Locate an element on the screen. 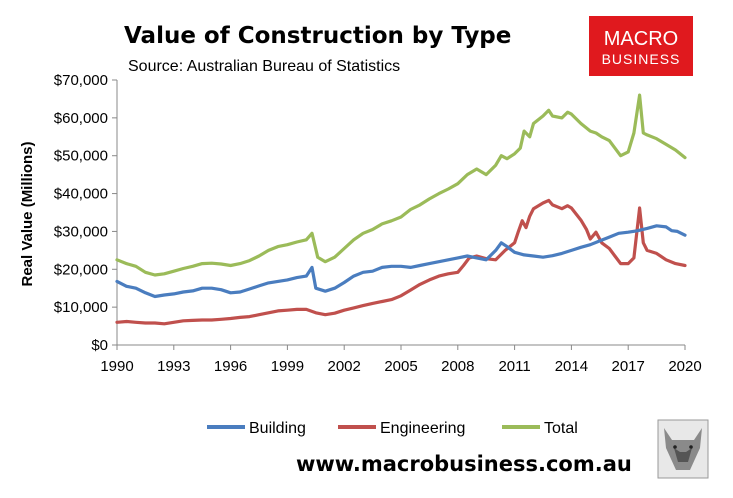 Image resolution: width=733 pixels, height=498 pixels. chart-title: Value of Construction by Type is located at coordinates (317, 36).